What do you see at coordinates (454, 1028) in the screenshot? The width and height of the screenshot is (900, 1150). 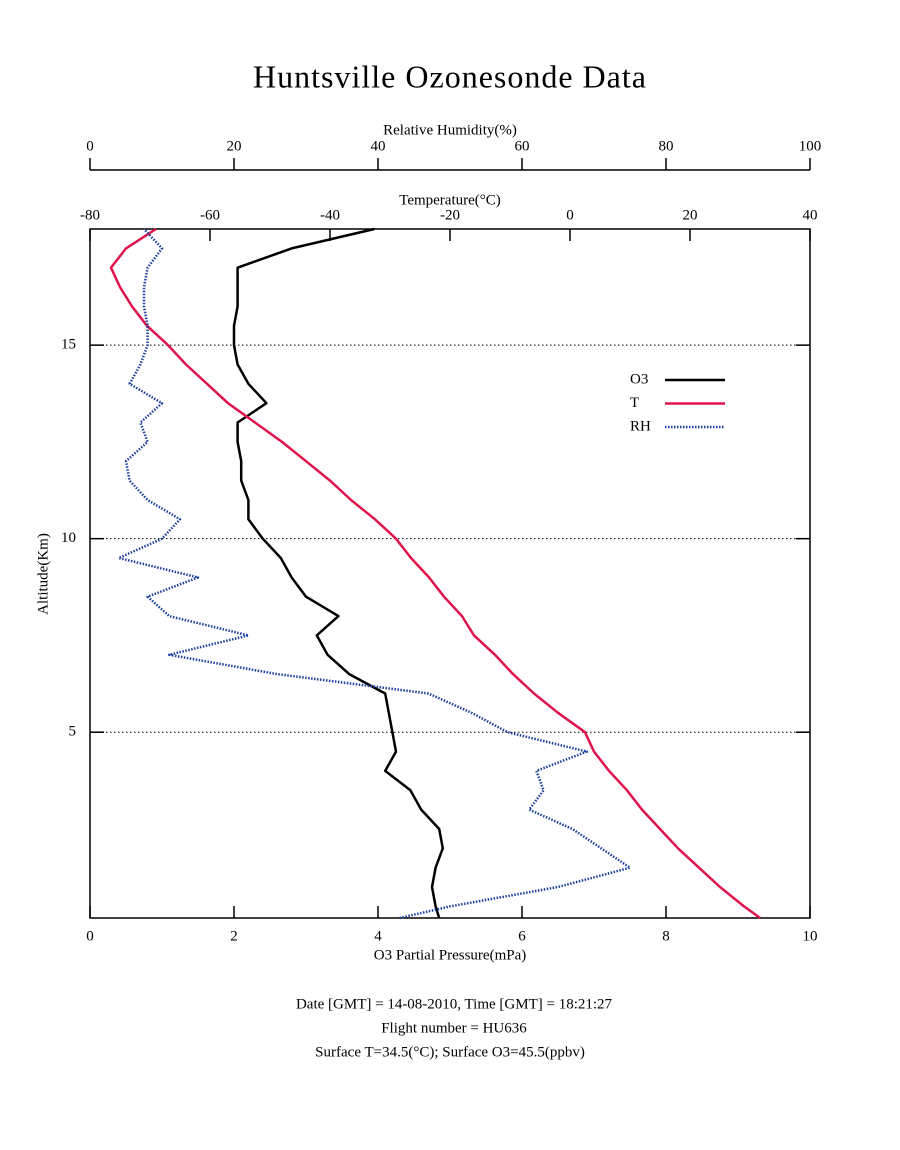 I see `footer-line: Flight number = HU636` at bounding box center [454, 1028].